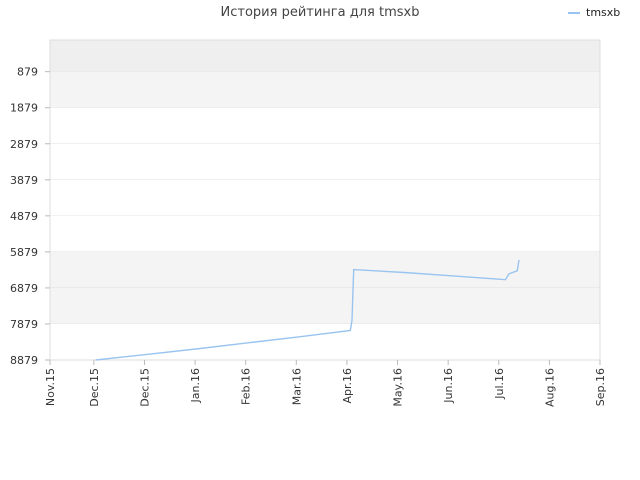 The image size is (640, 480). What do you see at coordinates (24, 108) in the screenshot?
I see `y-tick-label: 1879` at bounding box center [24, 108].